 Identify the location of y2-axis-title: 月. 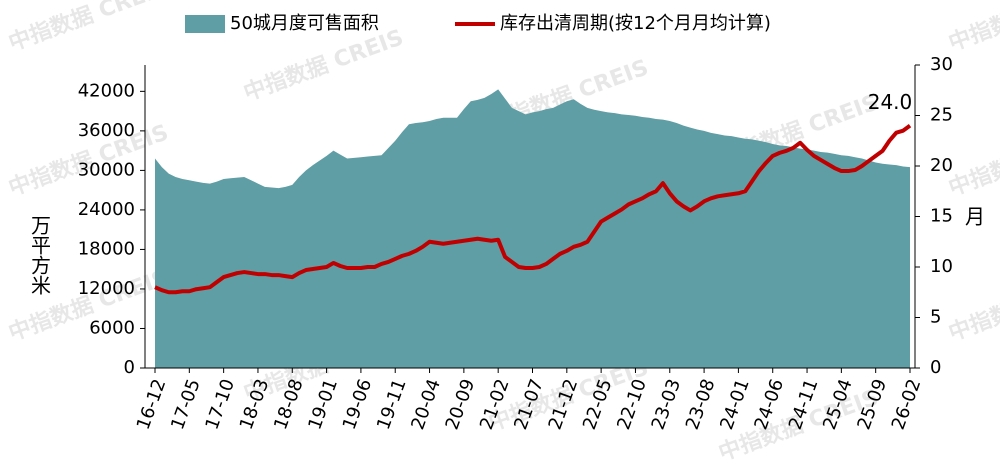
(975, 217).